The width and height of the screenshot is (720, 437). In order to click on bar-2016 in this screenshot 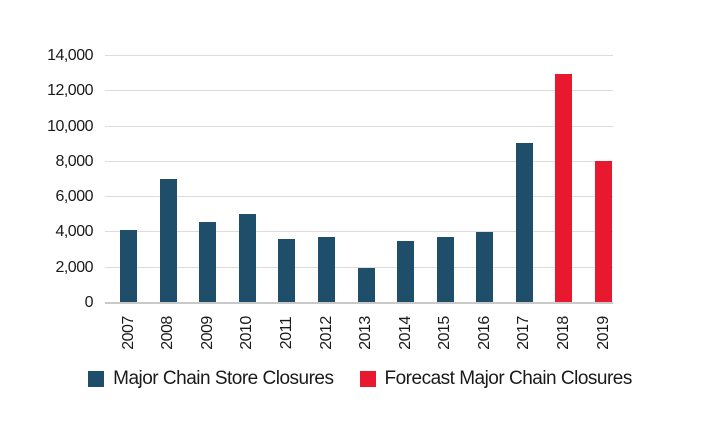, I will do `click(485, 267)`.